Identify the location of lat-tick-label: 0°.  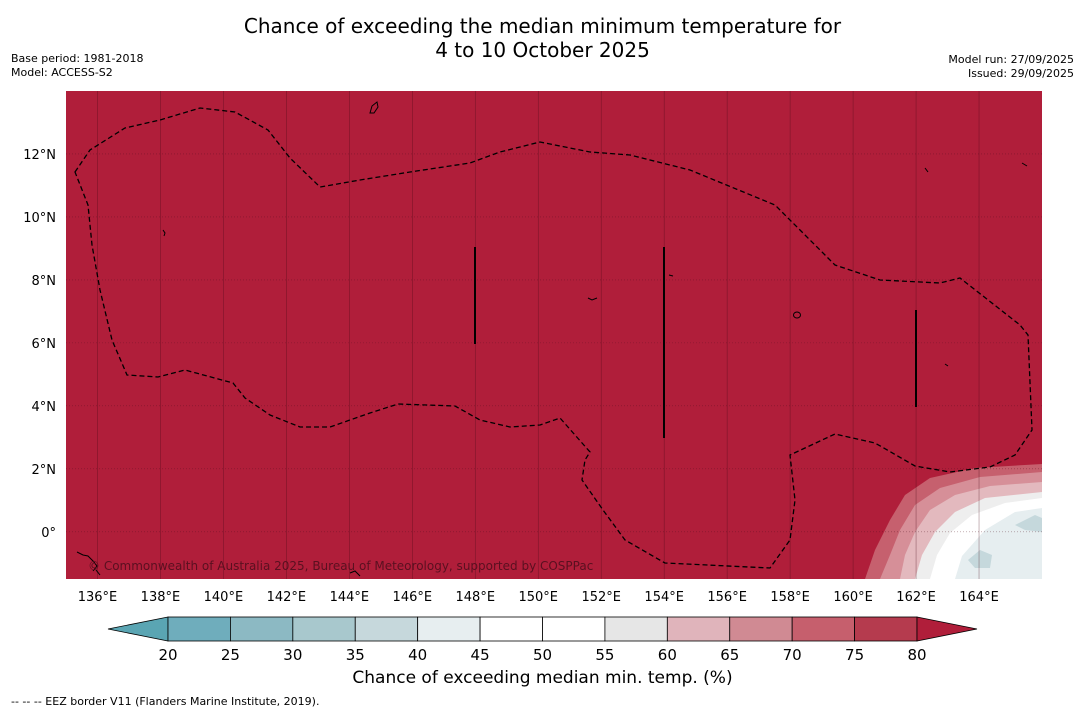
(48, 533).